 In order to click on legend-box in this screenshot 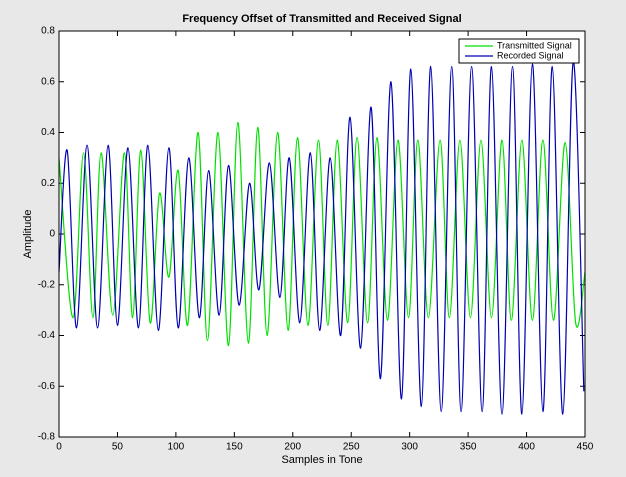, I will do `click(519, 51)`.